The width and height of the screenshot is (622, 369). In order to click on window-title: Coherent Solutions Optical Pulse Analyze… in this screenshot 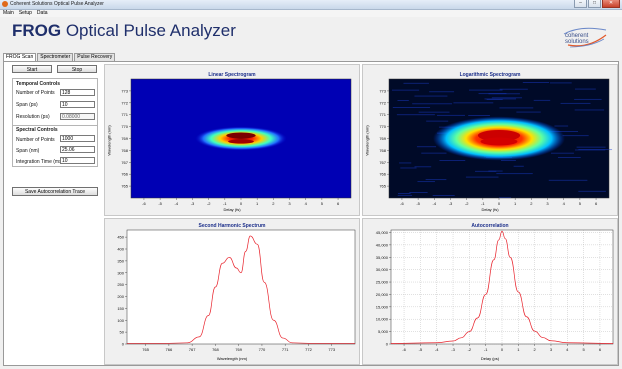, I will do `click(57, 4)`.